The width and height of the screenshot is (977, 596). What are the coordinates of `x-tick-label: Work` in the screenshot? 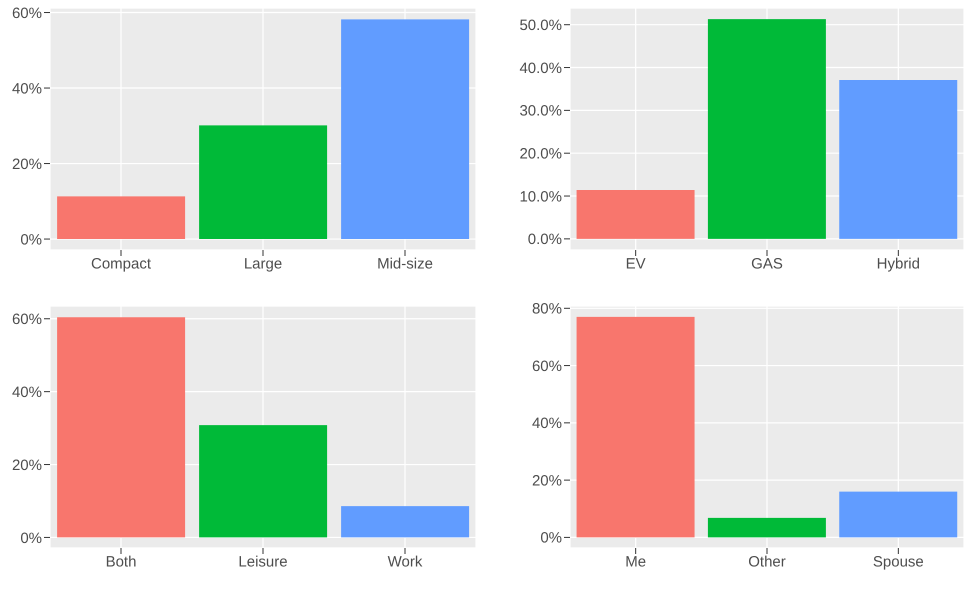 It's located at (405, 562).